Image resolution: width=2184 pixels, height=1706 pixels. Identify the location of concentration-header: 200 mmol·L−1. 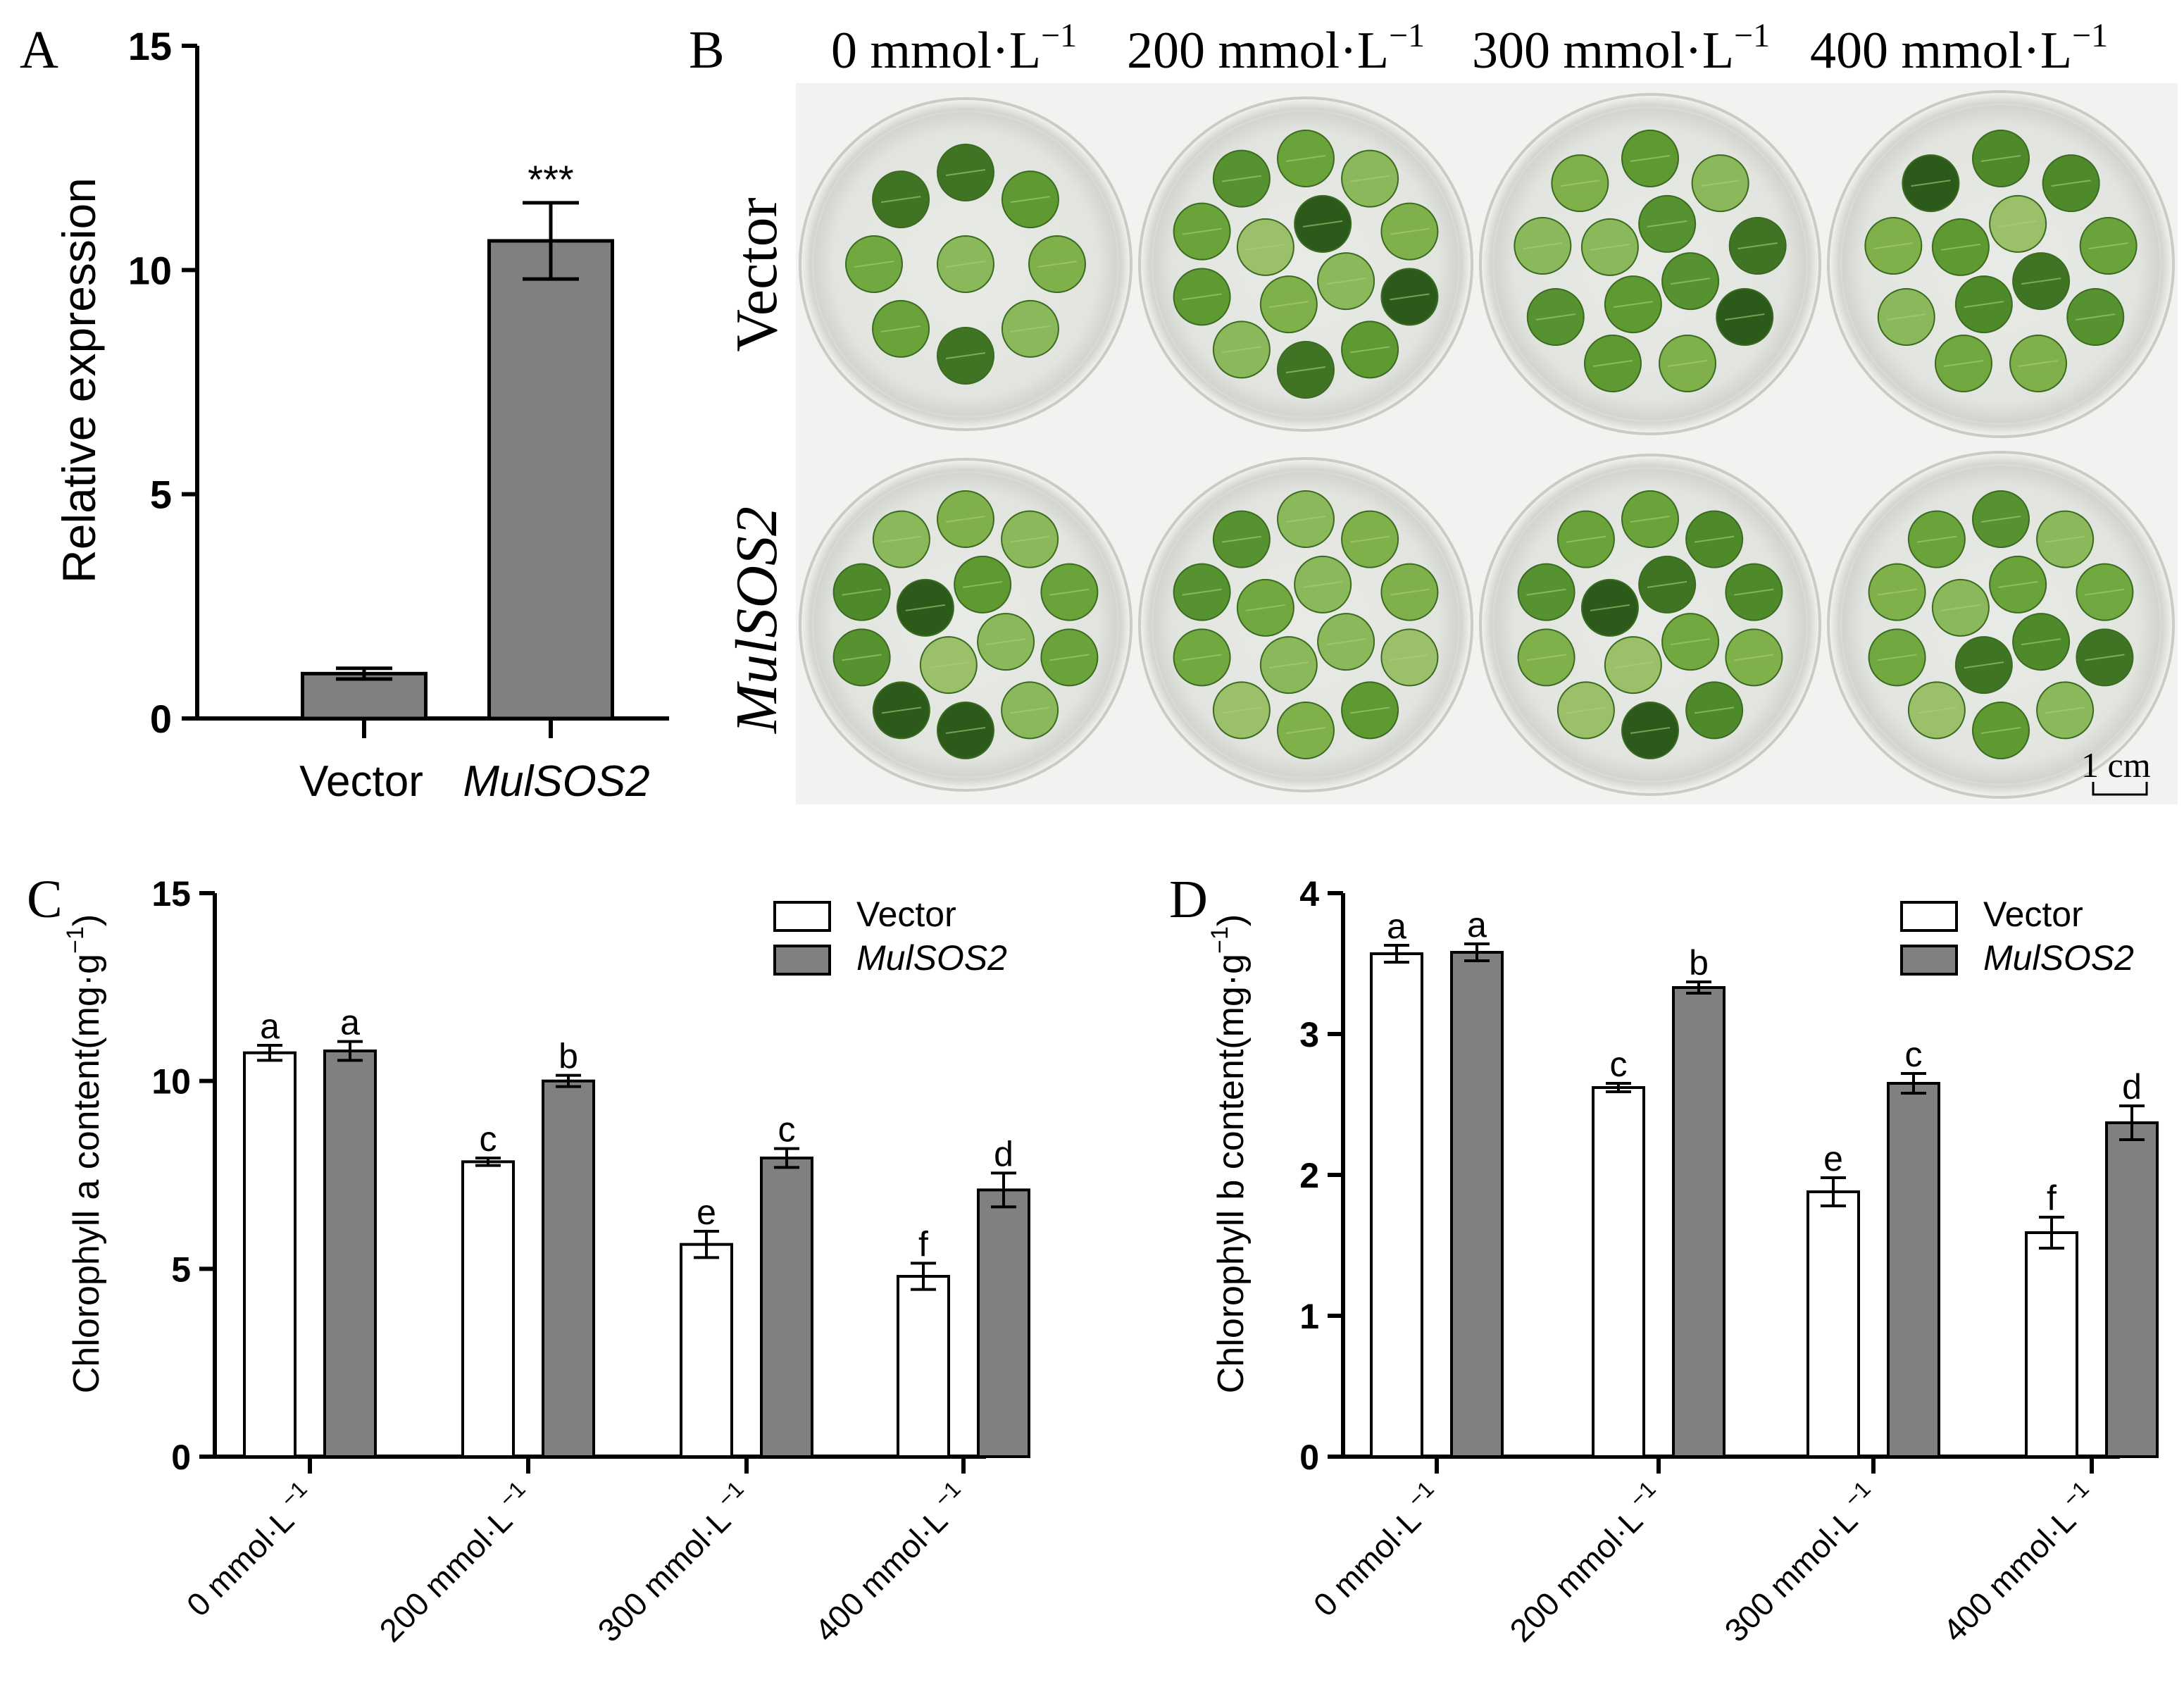
(1276, 48).